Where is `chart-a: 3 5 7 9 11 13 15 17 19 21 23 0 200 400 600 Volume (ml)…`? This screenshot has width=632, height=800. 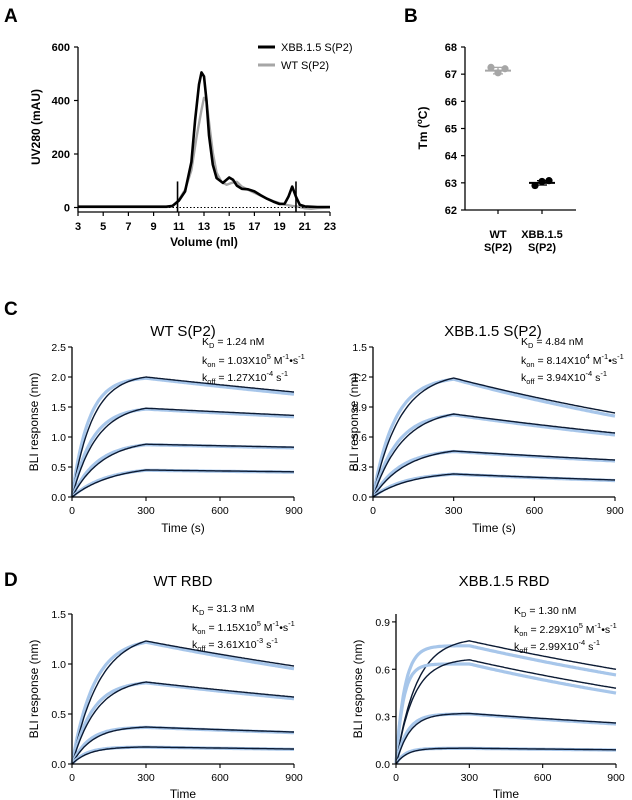
chart-a: 3 5 7 9 11 13 15 17 19 21 23 0 200 400 600 Volume (ml)… is located at coordinates (191, 145).